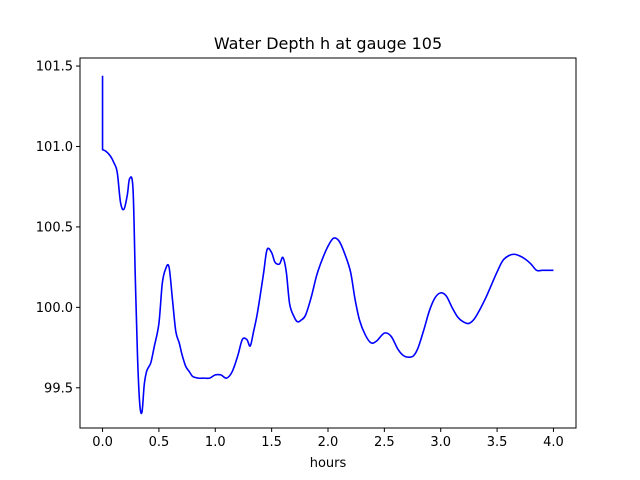 The height and width of the screenshot is (480, 640). What do you see at coordinates (328, 43) in the screenshot?
I see `chart-title: Water Depth h at gauge 105` at bounding box center [328, 43].